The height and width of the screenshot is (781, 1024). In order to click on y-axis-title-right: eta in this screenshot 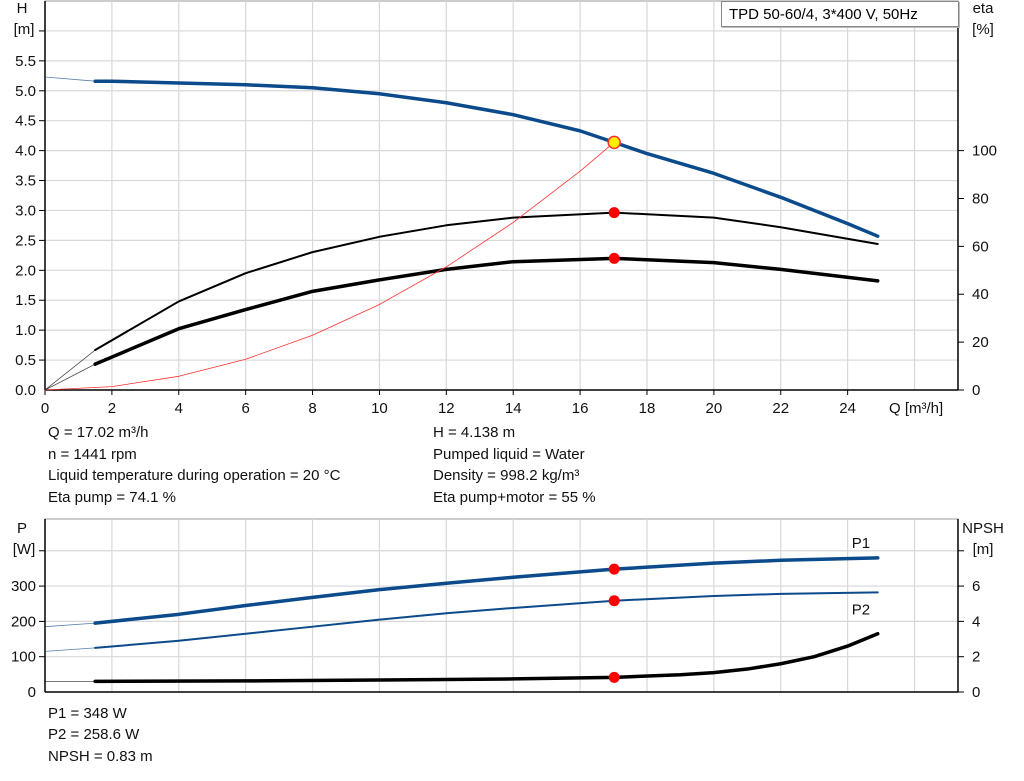, I will do `click(984, 8)`.